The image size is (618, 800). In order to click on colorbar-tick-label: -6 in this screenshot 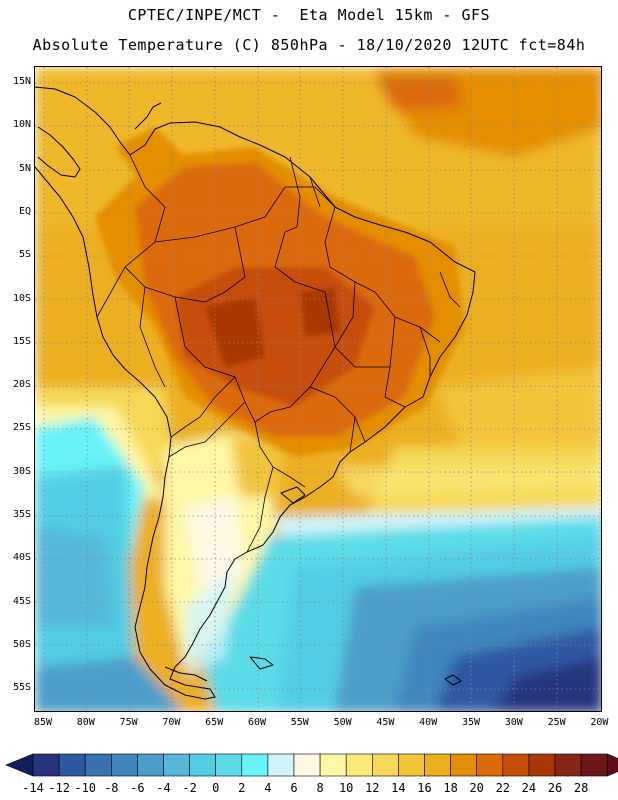, I will do `click(137, 788)`.